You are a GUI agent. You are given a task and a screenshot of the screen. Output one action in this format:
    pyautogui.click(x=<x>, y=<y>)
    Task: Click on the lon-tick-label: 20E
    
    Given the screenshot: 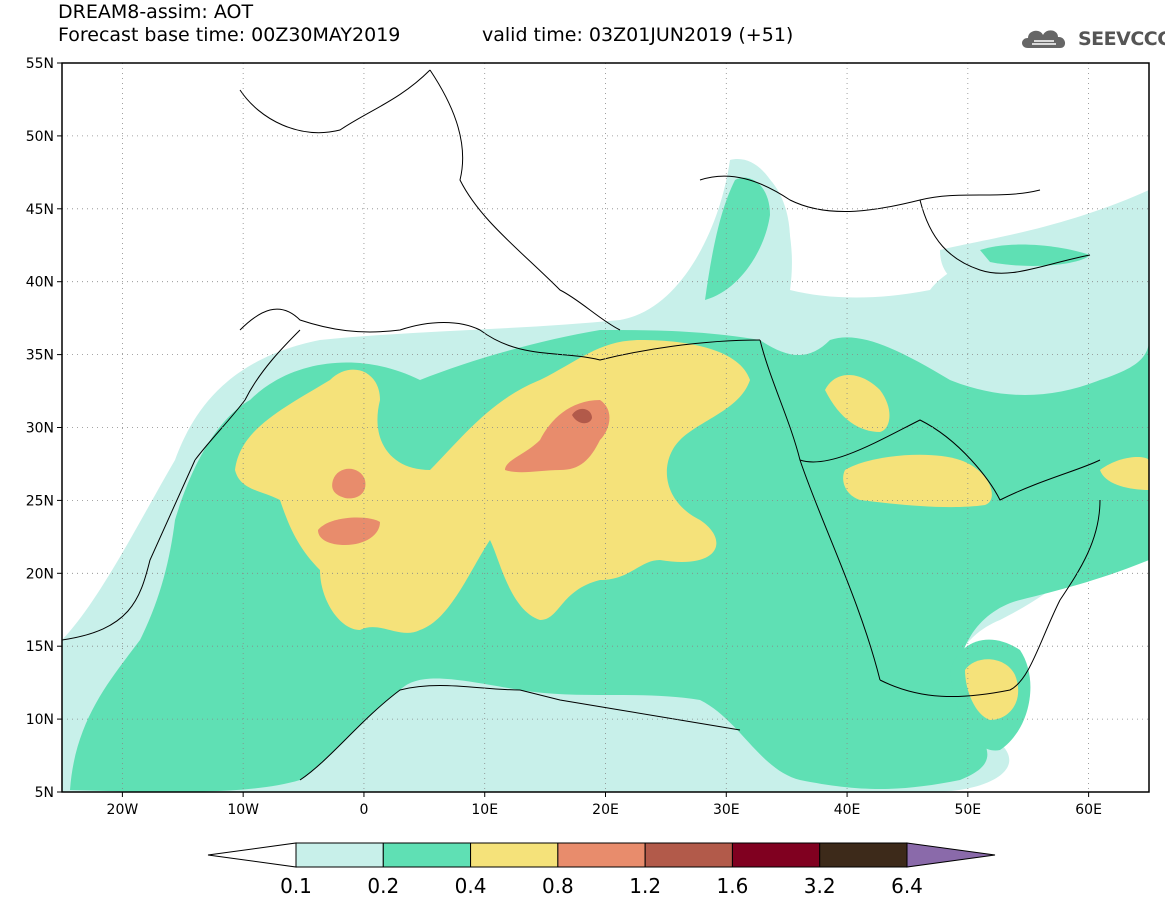 What is the action you would take?
    pyautogui.click(x=605, y=810)
    